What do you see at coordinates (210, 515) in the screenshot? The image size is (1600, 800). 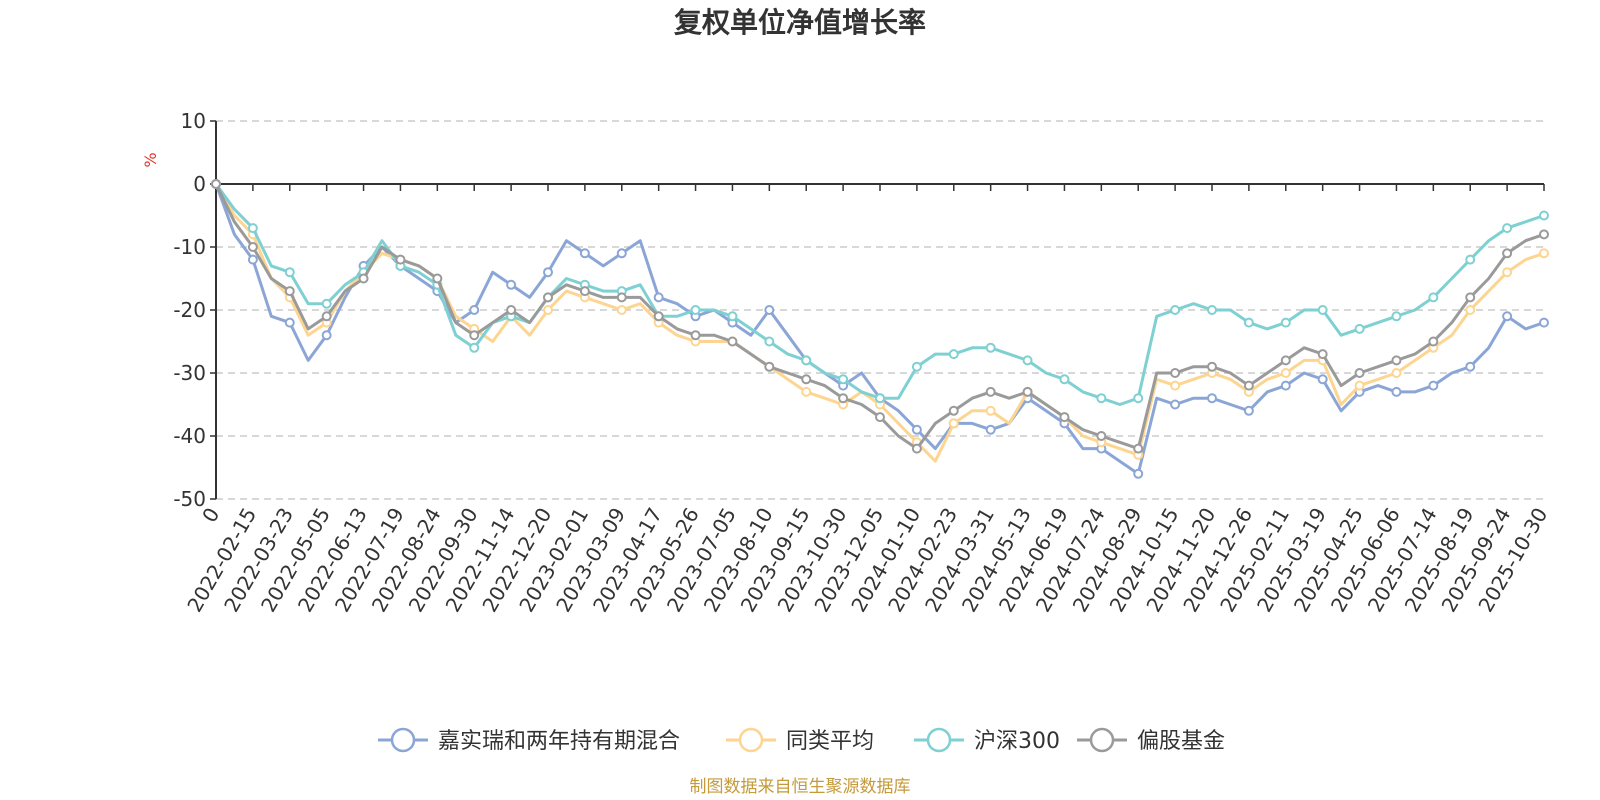 I see `x-tick-label-0: 0` at bounding box center [210, 515].